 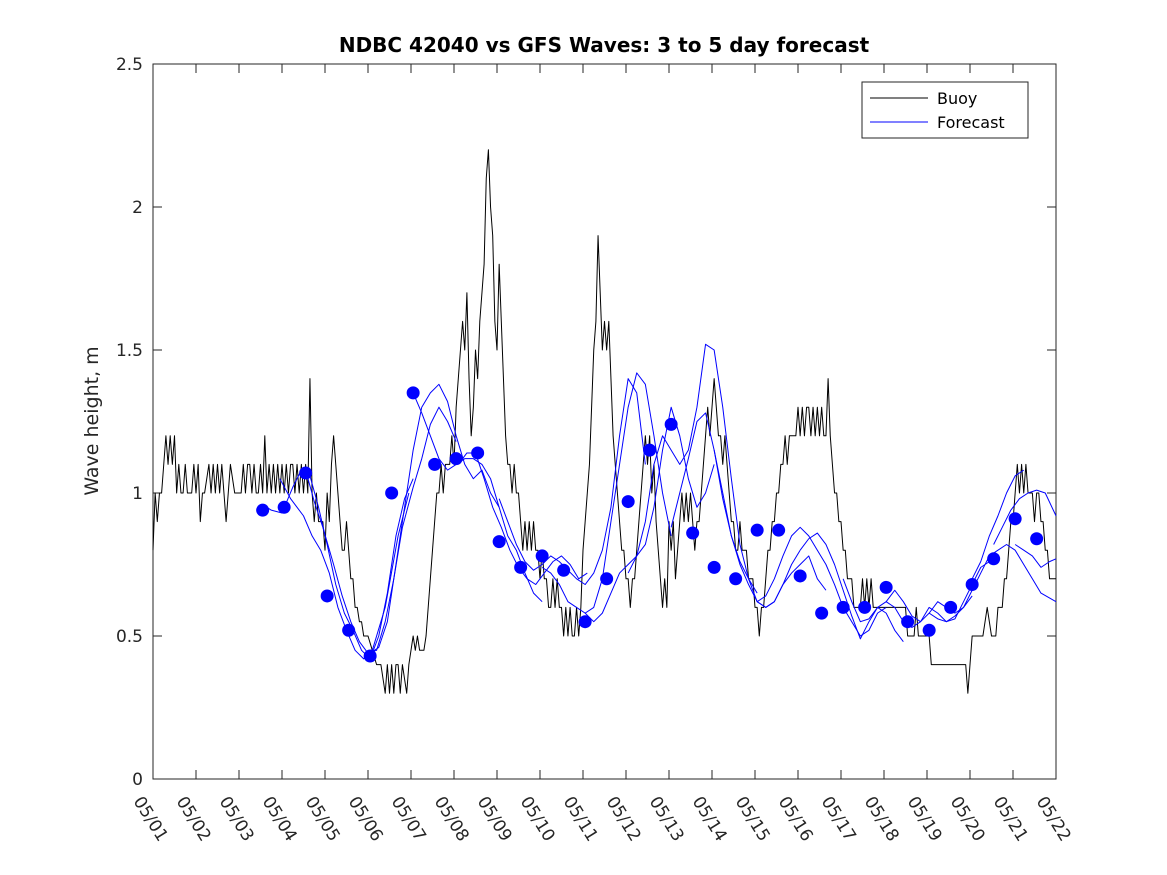 What do you see at coordinates (129, 637) in the screenshot?
I see `y-tick-label: 0.5` at bounding box center [129, 637].